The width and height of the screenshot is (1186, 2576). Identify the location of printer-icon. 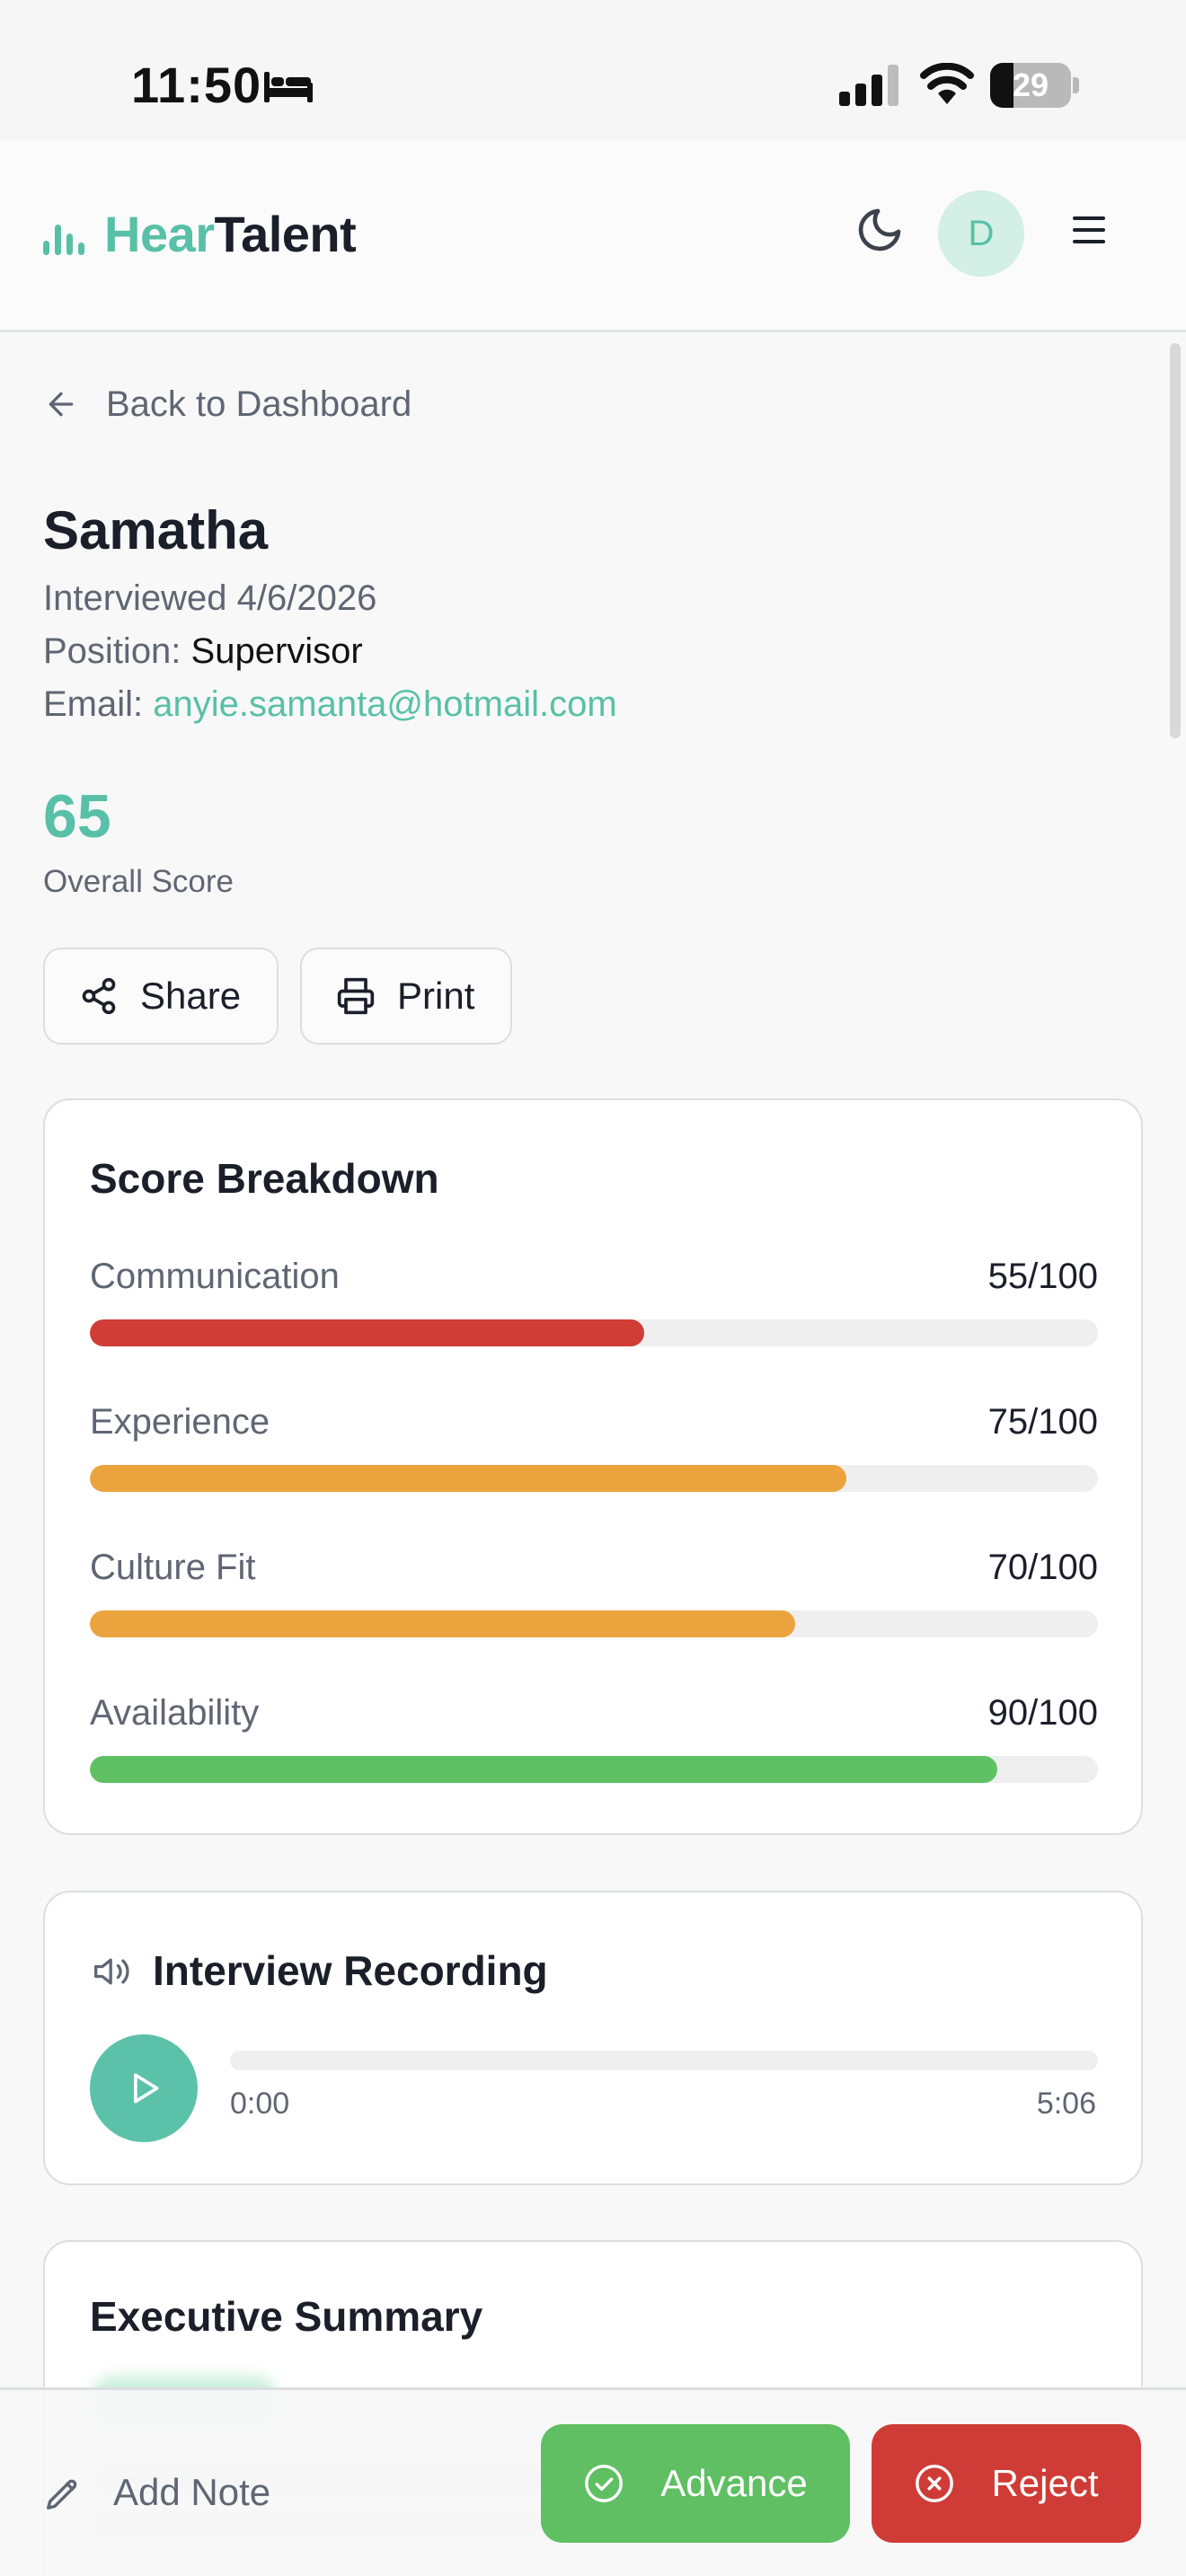
(356, 996).